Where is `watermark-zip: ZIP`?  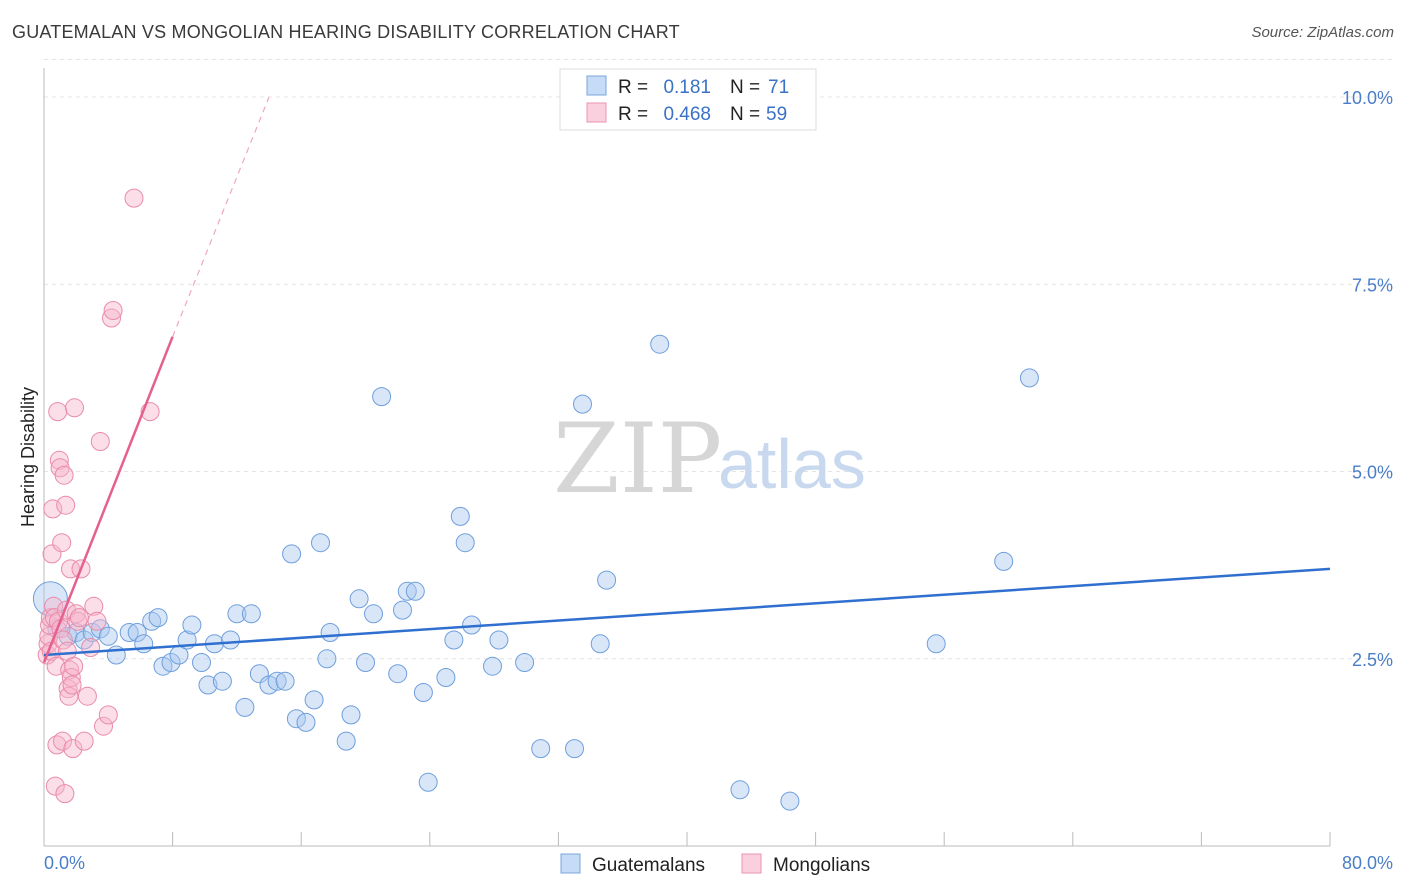 watermark-zip: ZIP is located at coordinates (637, 459).